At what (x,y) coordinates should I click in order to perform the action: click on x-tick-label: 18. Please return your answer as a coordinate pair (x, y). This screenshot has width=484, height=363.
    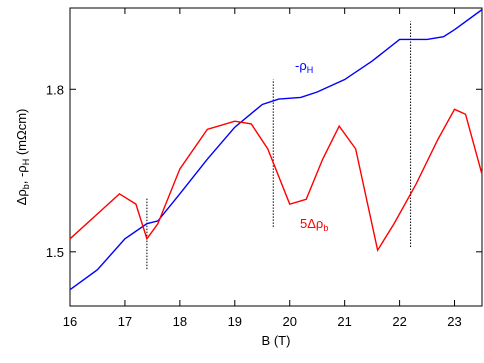
    Looking at the image, I should click on (180, 321).